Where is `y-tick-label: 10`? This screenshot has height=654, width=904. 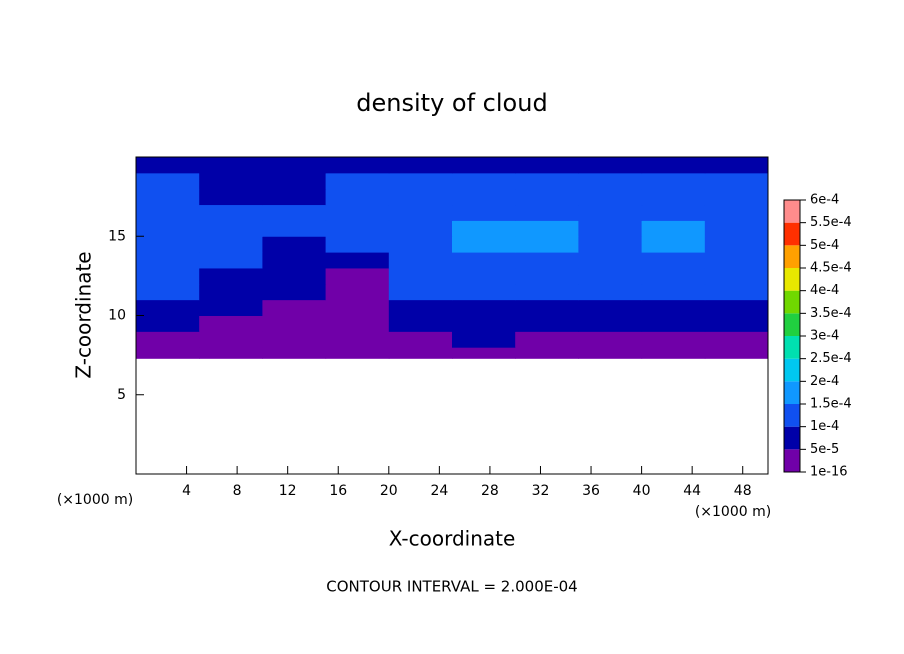 y-tick-label: 10 is located at coordinates (117, 316).